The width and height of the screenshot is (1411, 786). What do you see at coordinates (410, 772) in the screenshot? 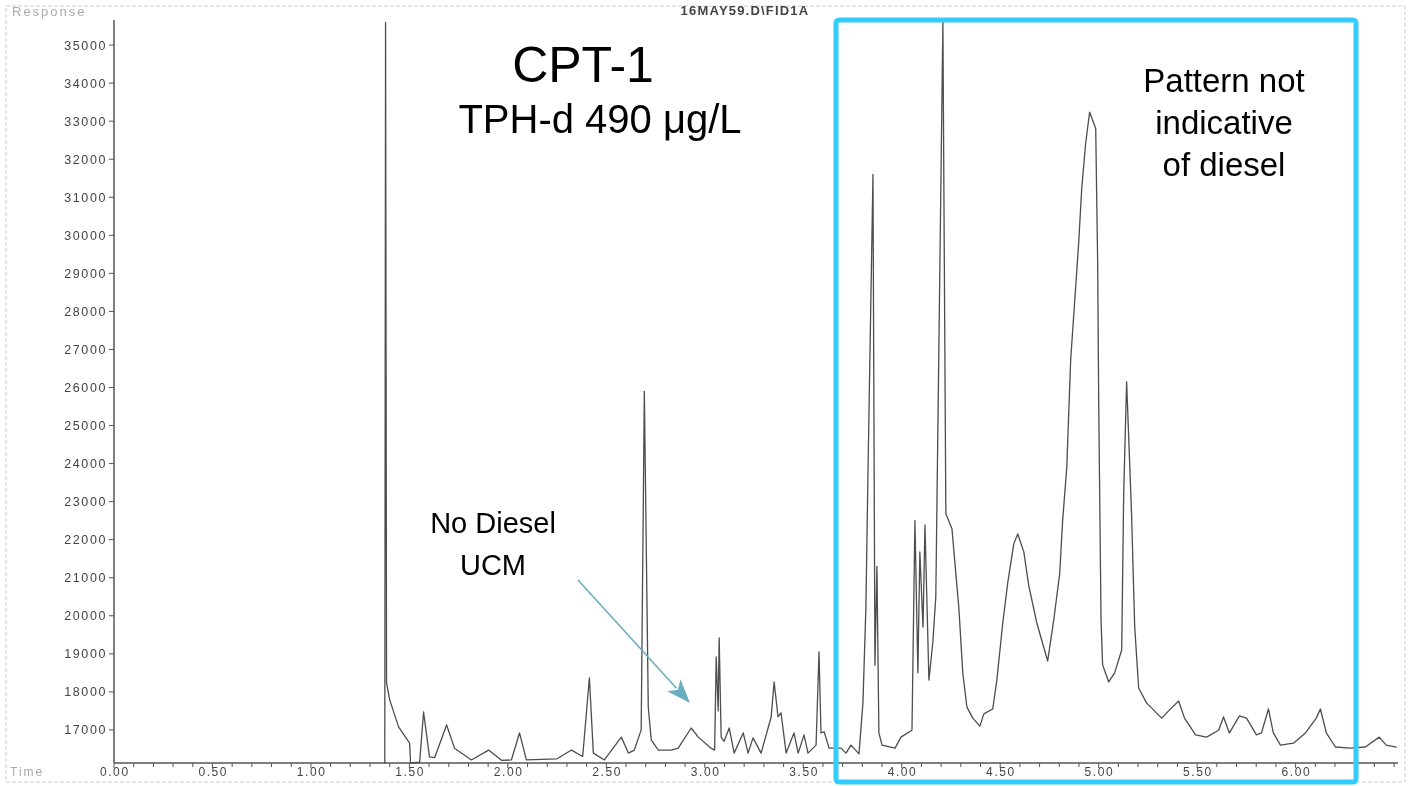
I see `x-tick-label: 1.50` at bounding box center [410, 772].